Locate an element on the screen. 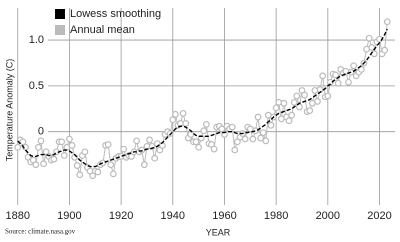 This screenshot has width=400, height=242. x-tick-label: 1940 is located at coordinates (173, 216).